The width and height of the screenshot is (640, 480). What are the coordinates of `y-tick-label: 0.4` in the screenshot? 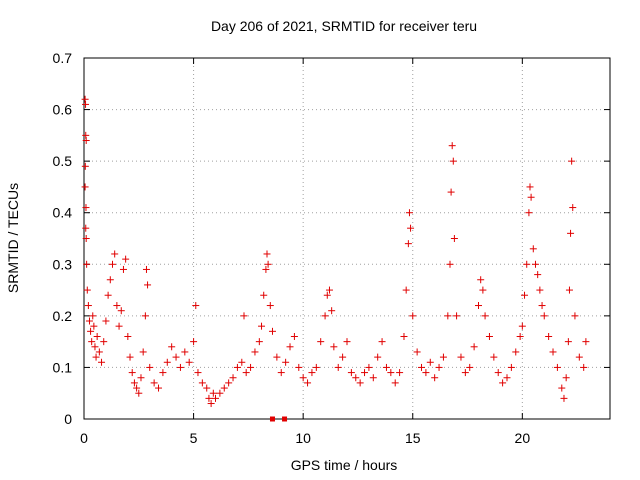 It's located at (63, 213).